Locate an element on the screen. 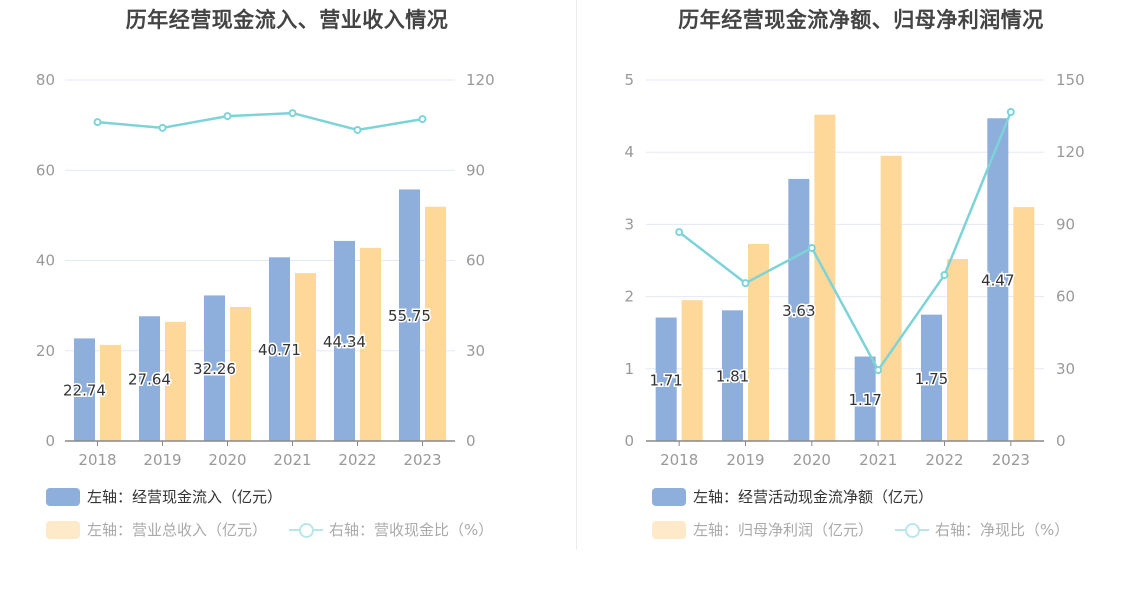  panel-divider is located at coordinates (576, 275).